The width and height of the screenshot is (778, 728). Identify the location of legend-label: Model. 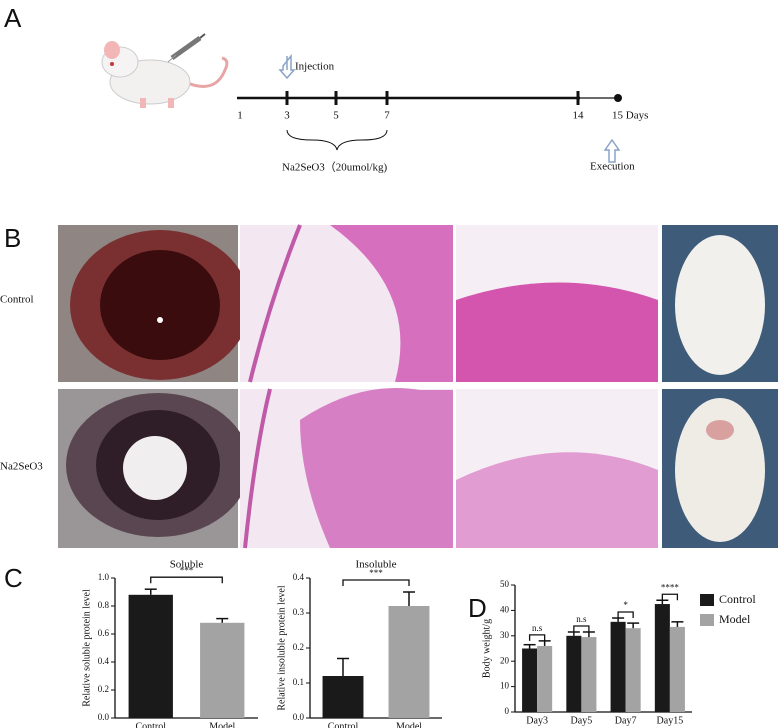
(735, 619).